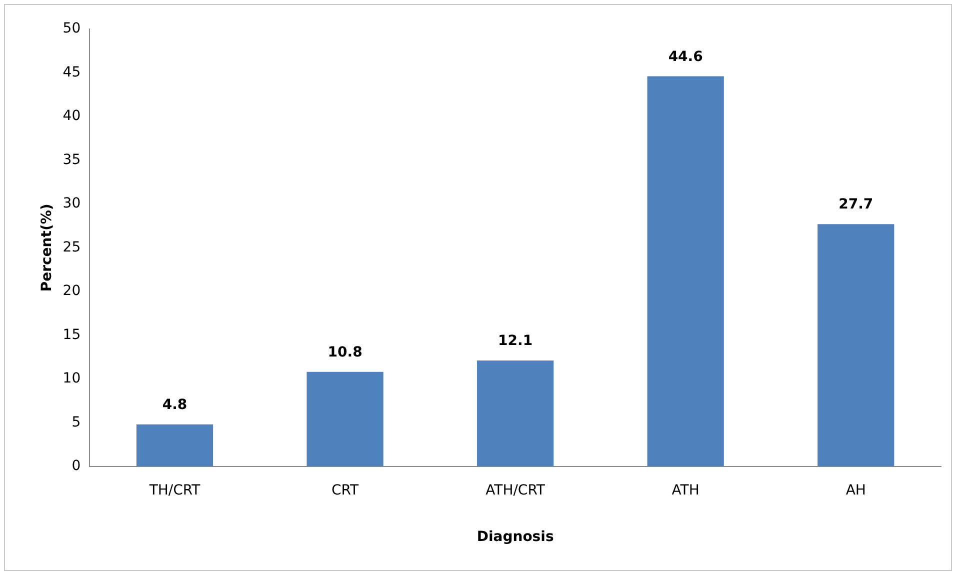 This screenshot has height=575, width=956. Describe the element at coordinates (345, 352) in the screenshot. I see `data-label: 10.8` at that location.